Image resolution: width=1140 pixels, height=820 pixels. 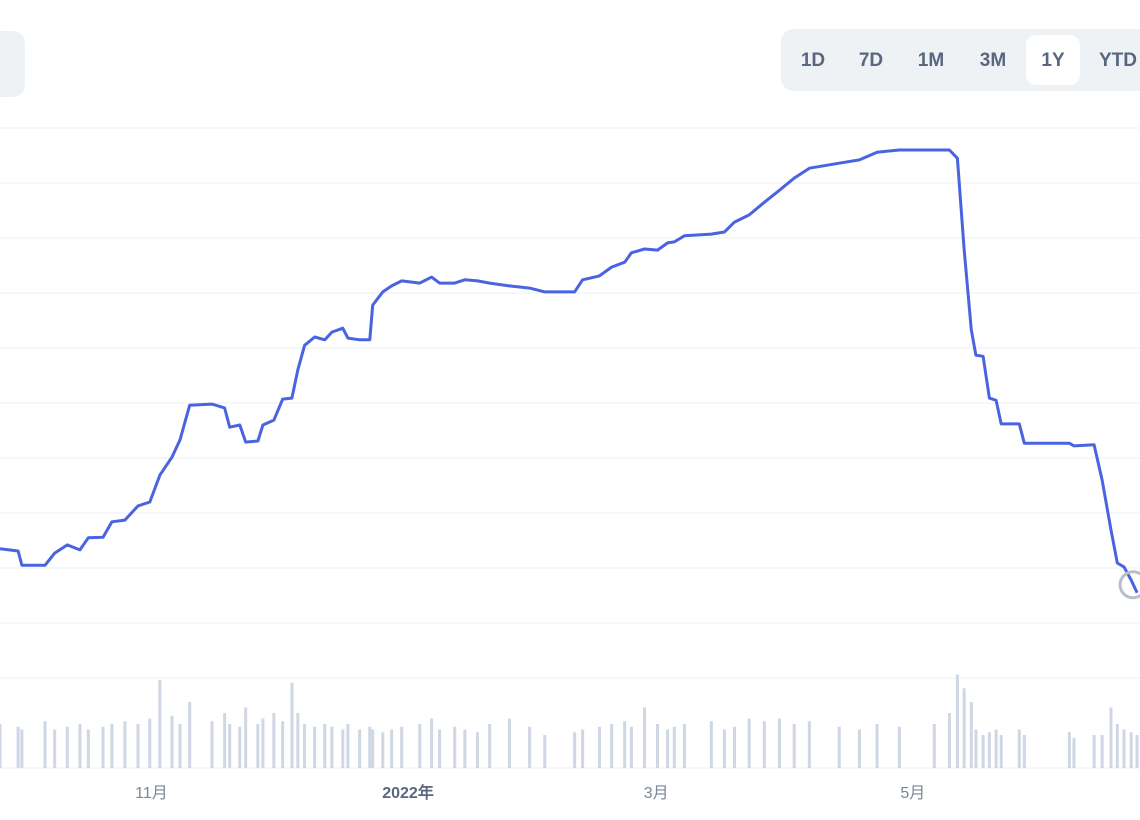 What do you see at coordinates (151, 793) in the screenshot?
I see `x-tick-label: 11月` at bounding box center [151, 793].